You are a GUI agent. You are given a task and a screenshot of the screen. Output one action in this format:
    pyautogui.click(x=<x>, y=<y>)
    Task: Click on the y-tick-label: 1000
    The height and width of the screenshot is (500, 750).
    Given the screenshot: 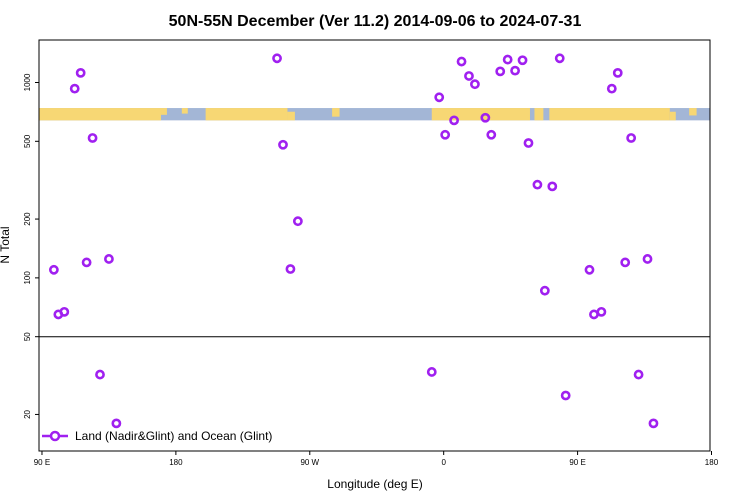 What is the action you would take?
    pyautogui.click(x=27, y=82)
    